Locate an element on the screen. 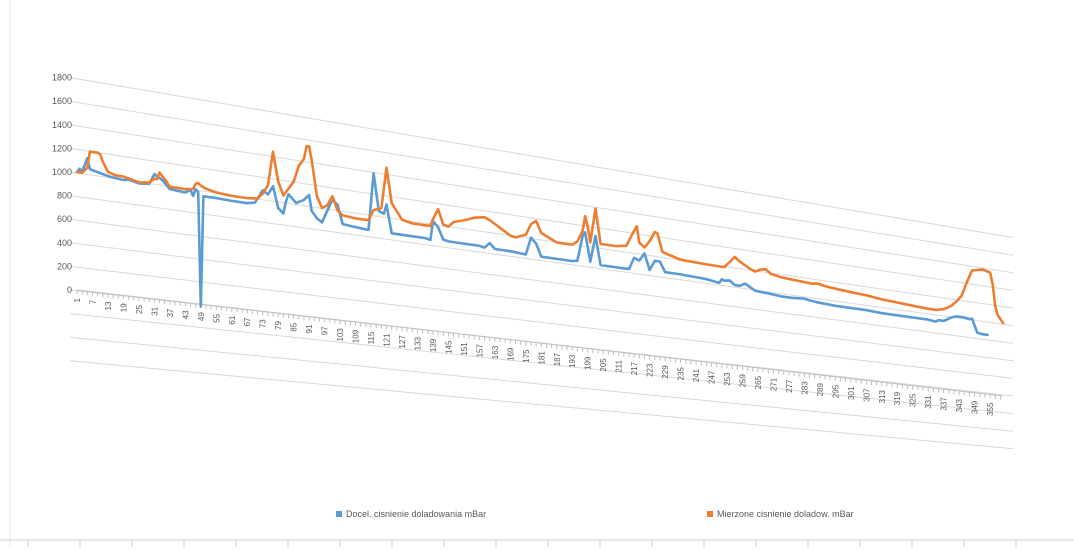 The width and height of the screenshot is (1074, 552). x-tick-label: 151 is located at coordinates (464, 349).